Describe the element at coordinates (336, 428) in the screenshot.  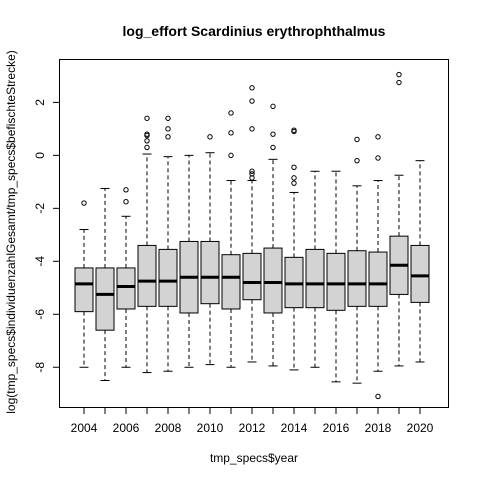
I see `x-tick-label: 2016` at that location.